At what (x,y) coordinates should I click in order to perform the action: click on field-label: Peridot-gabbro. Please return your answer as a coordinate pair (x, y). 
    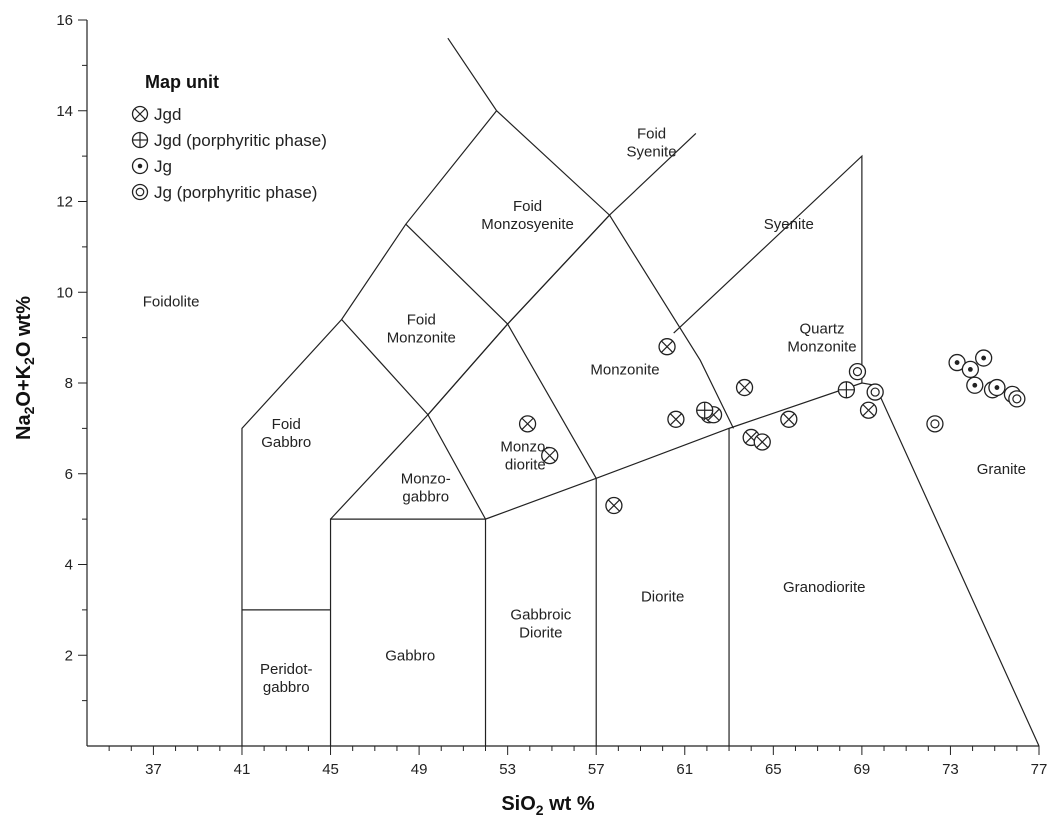
    Looking at the image, I should click on (286, 678).